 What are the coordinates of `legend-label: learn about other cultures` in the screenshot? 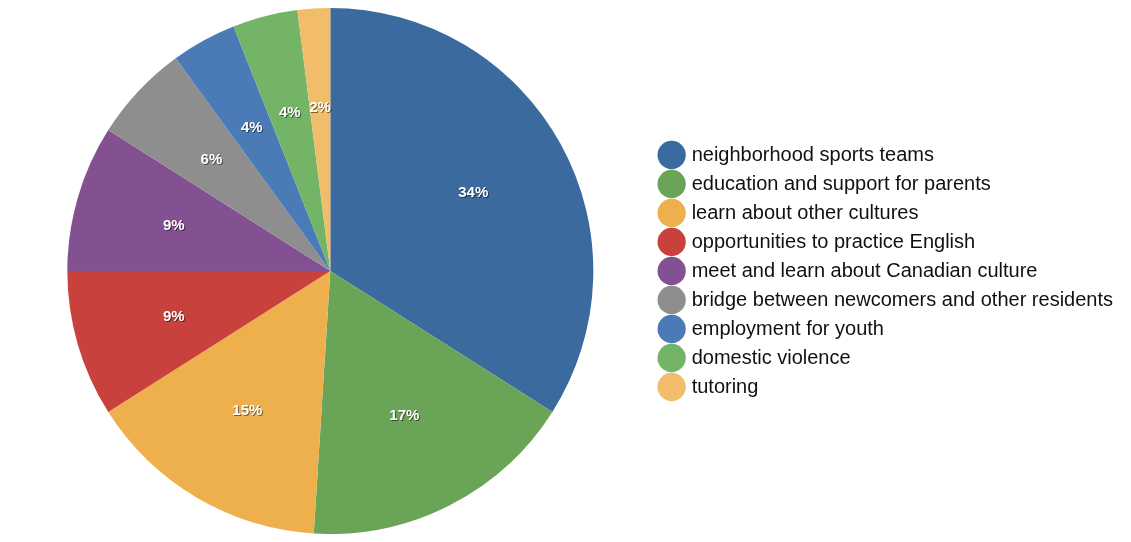 It's located at (805, 211).